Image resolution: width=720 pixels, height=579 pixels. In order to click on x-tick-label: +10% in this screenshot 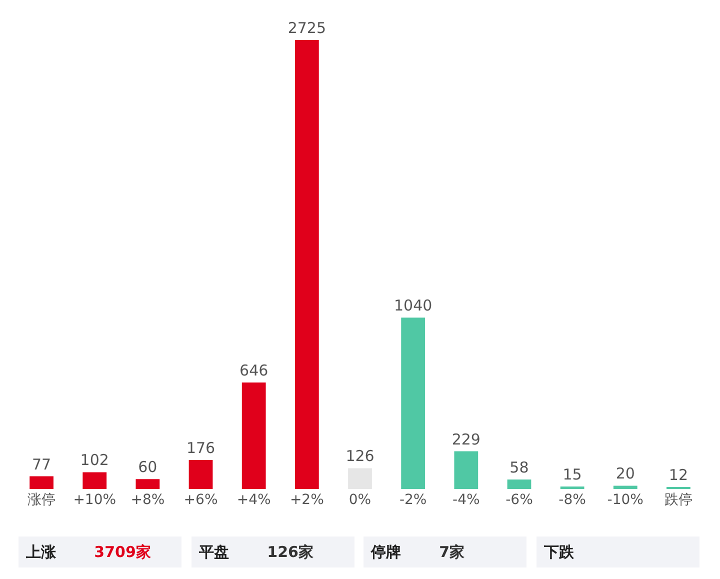, I will do `click(94, 500)`.